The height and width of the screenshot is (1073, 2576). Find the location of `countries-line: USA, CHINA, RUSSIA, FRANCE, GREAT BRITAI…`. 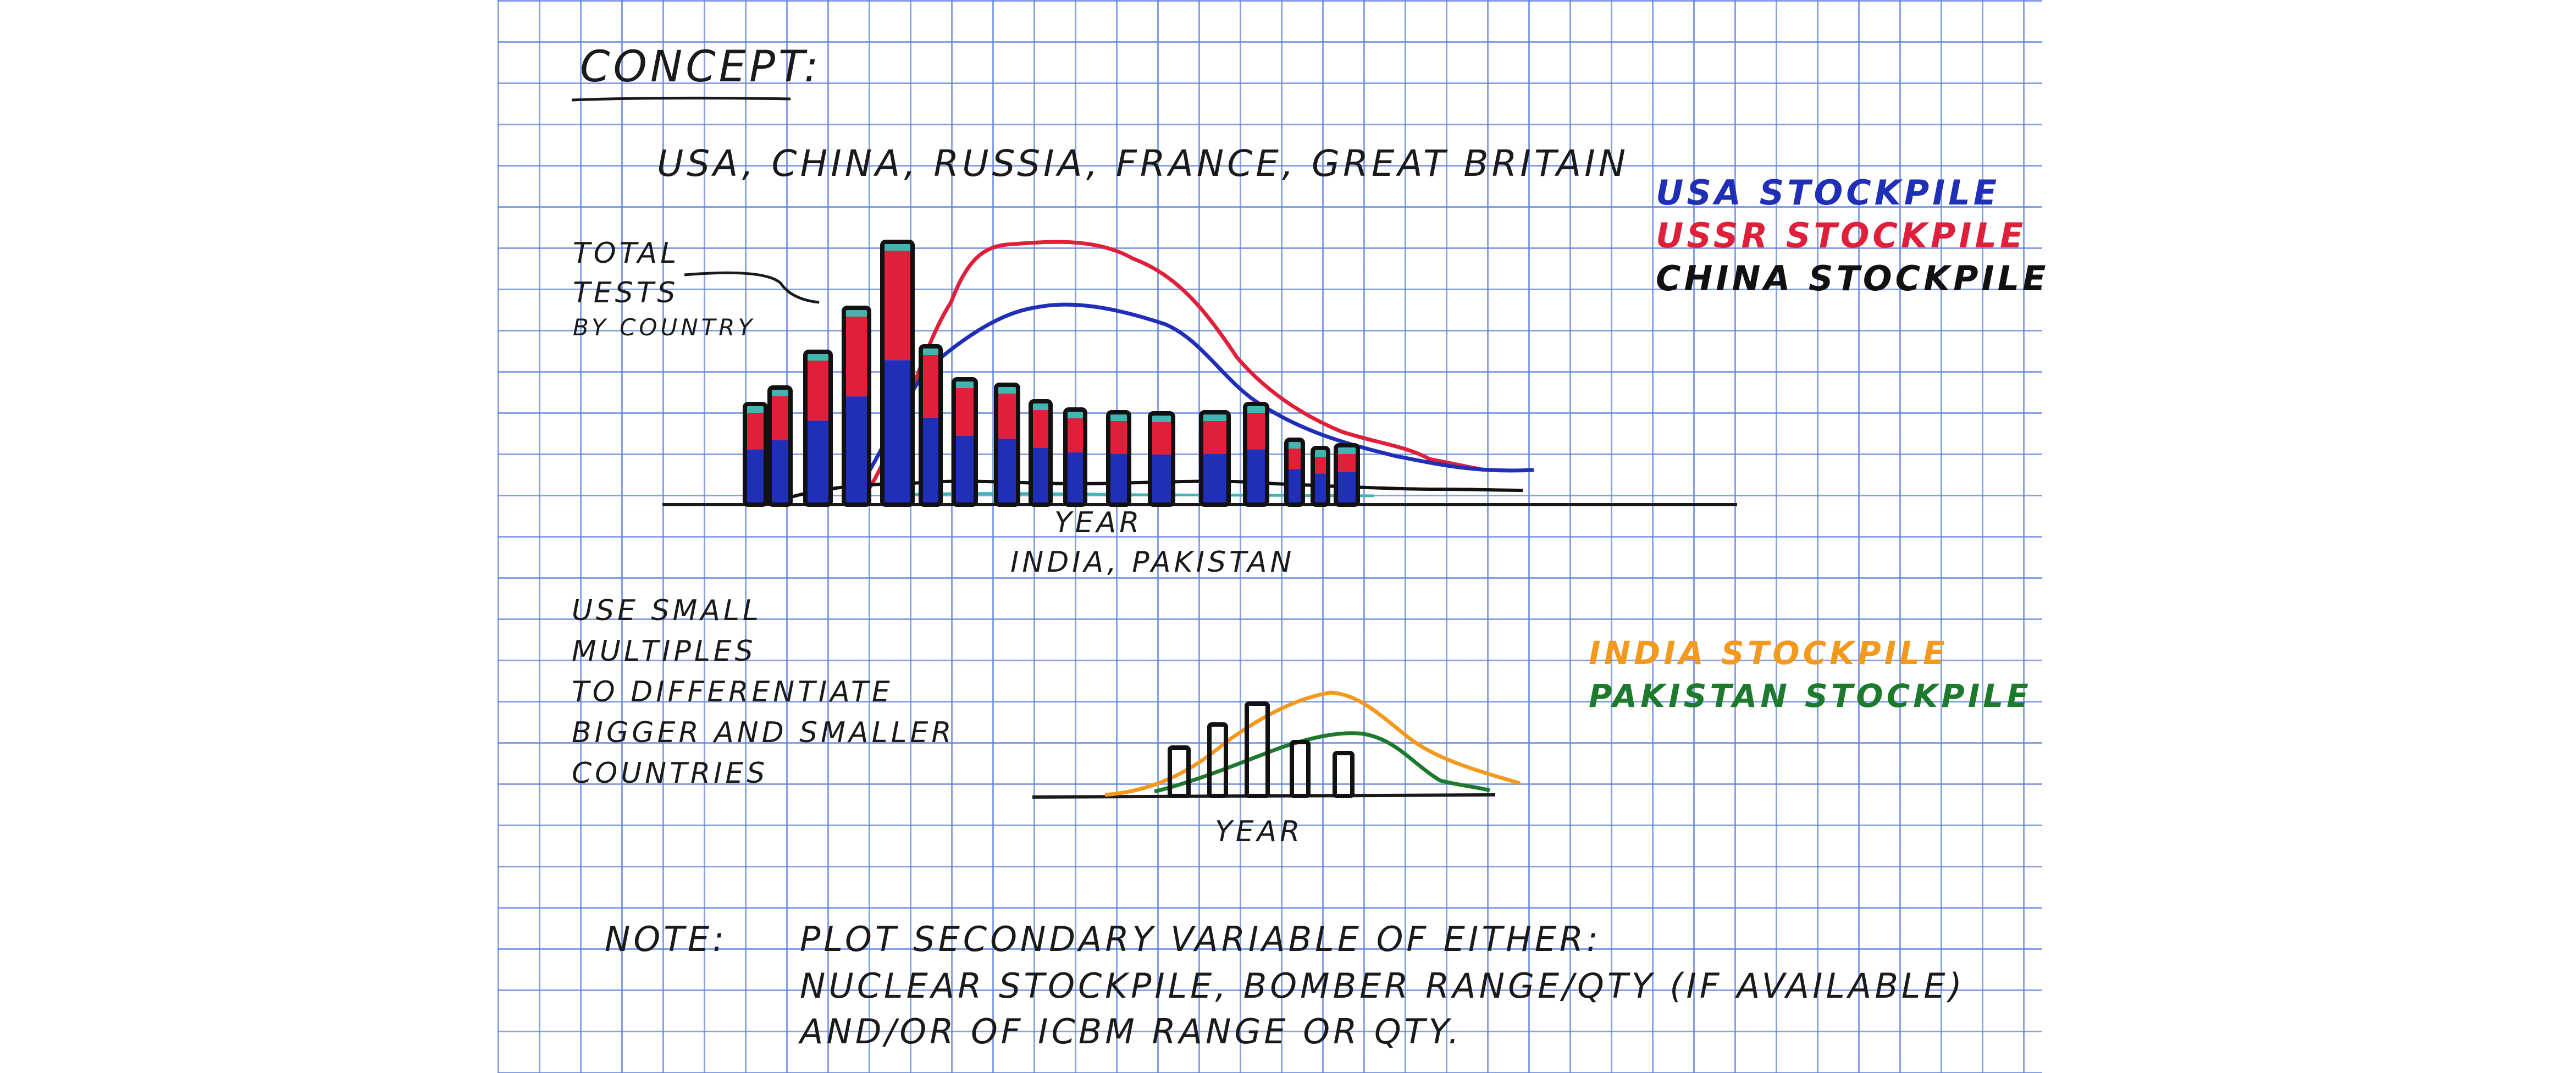

countries-line: USA, CHINA, RUSSIA, FRANCE, GREAT BRITAI… is located at coordinates (1143, 163).